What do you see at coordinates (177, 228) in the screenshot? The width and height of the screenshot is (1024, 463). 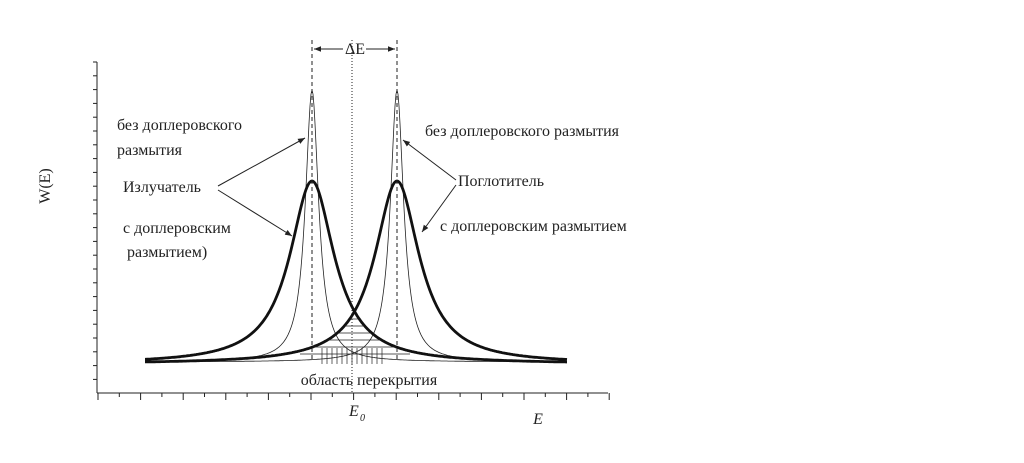 I see `annotation: с доплеровским` at bounding box center [177, 228].